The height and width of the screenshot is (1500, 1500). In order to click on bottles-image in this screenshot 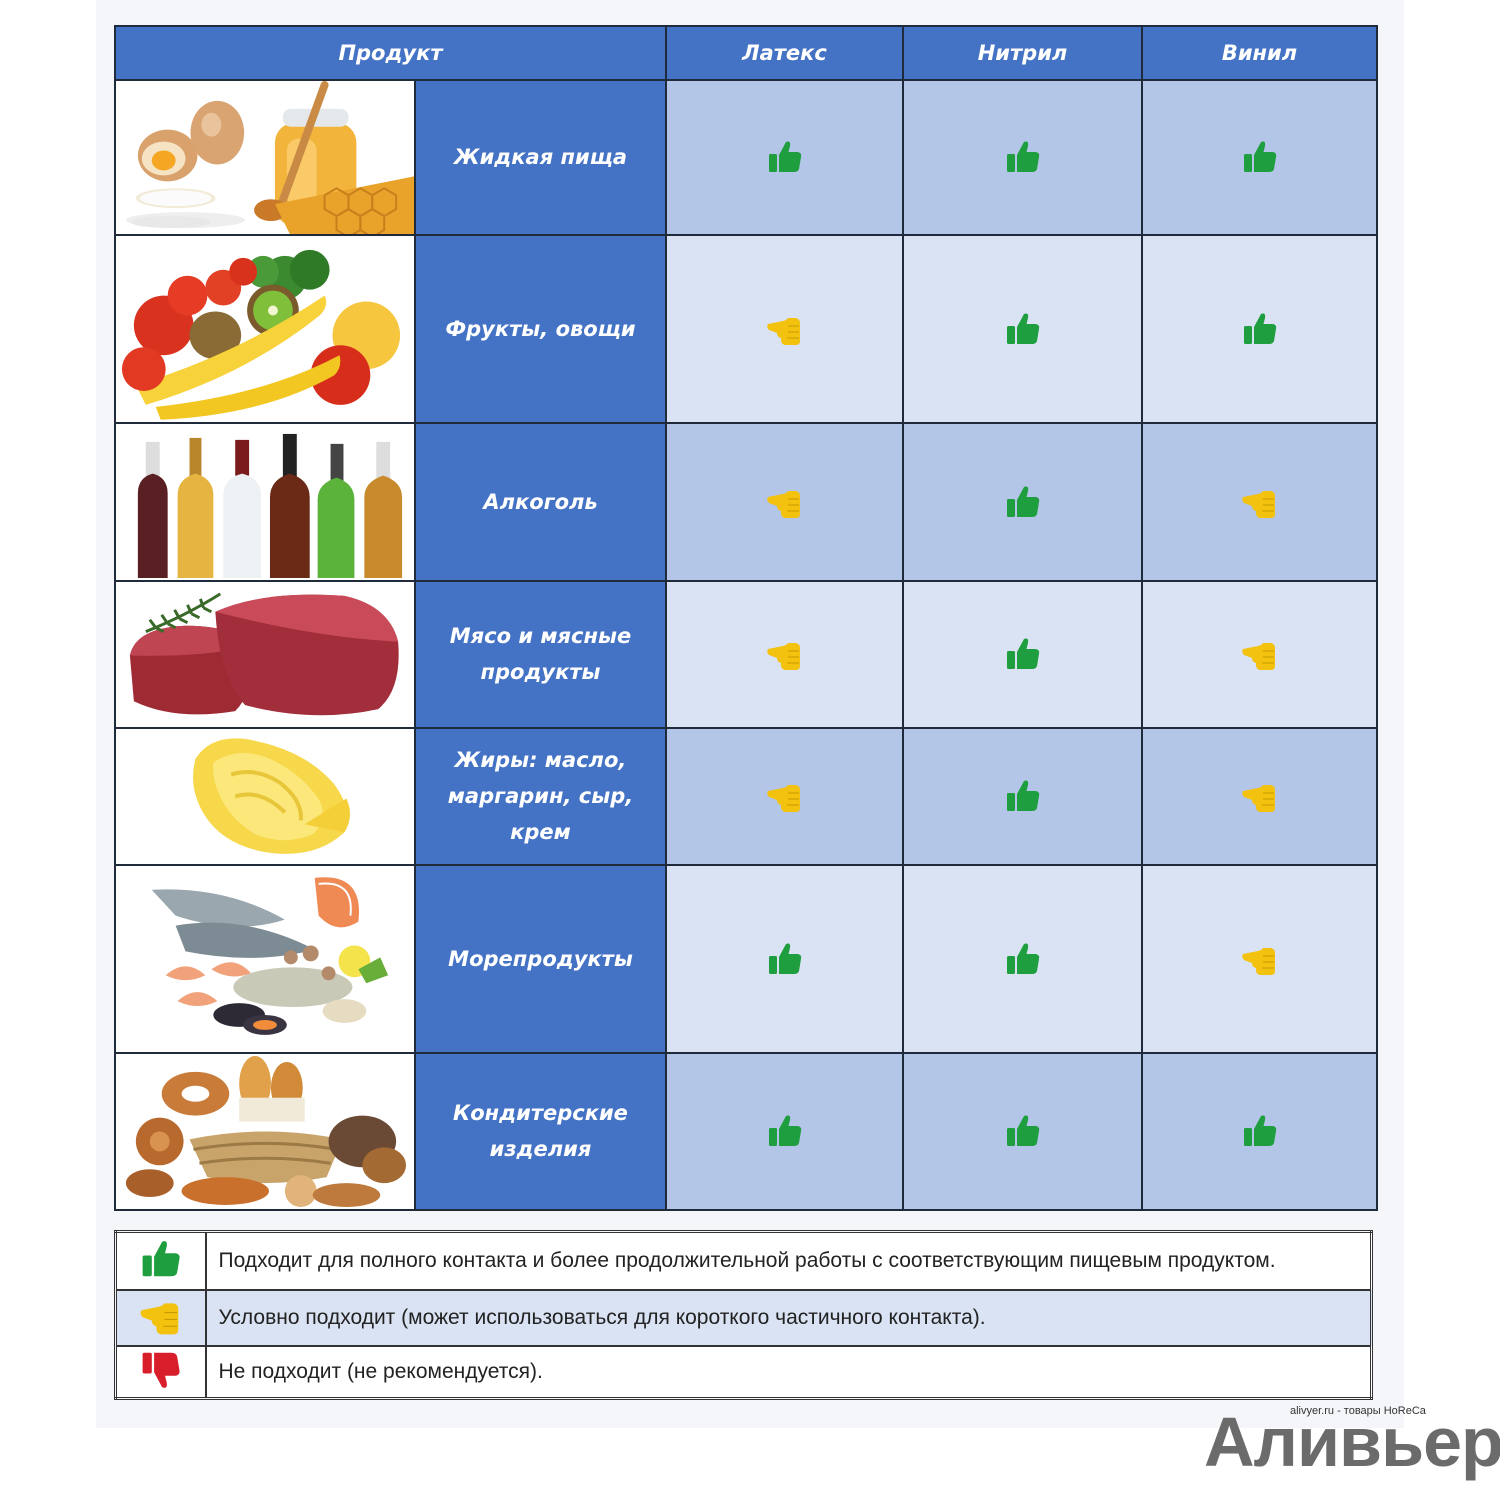, I will do `click(265, 501)`.